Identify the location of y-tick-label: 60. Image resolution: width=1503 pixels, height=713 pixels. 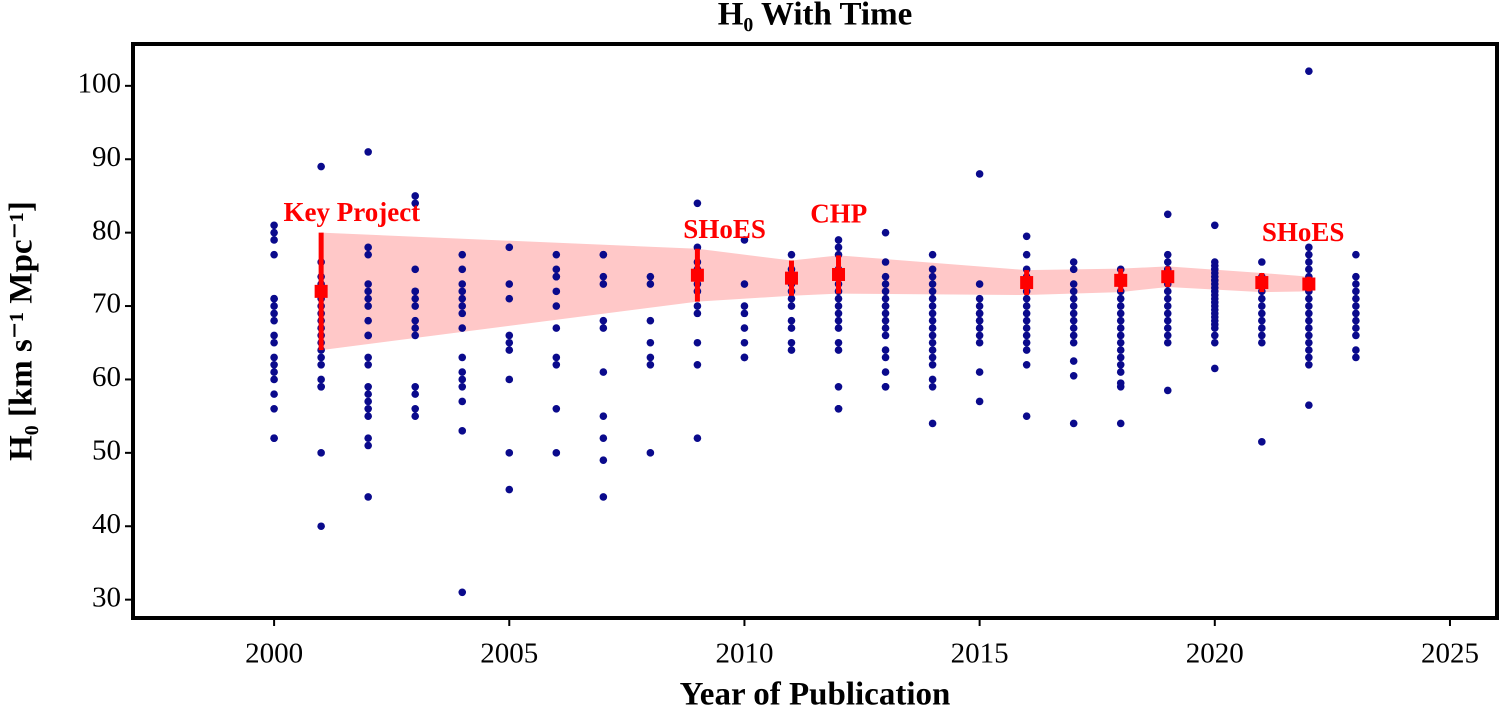
(106, 377).